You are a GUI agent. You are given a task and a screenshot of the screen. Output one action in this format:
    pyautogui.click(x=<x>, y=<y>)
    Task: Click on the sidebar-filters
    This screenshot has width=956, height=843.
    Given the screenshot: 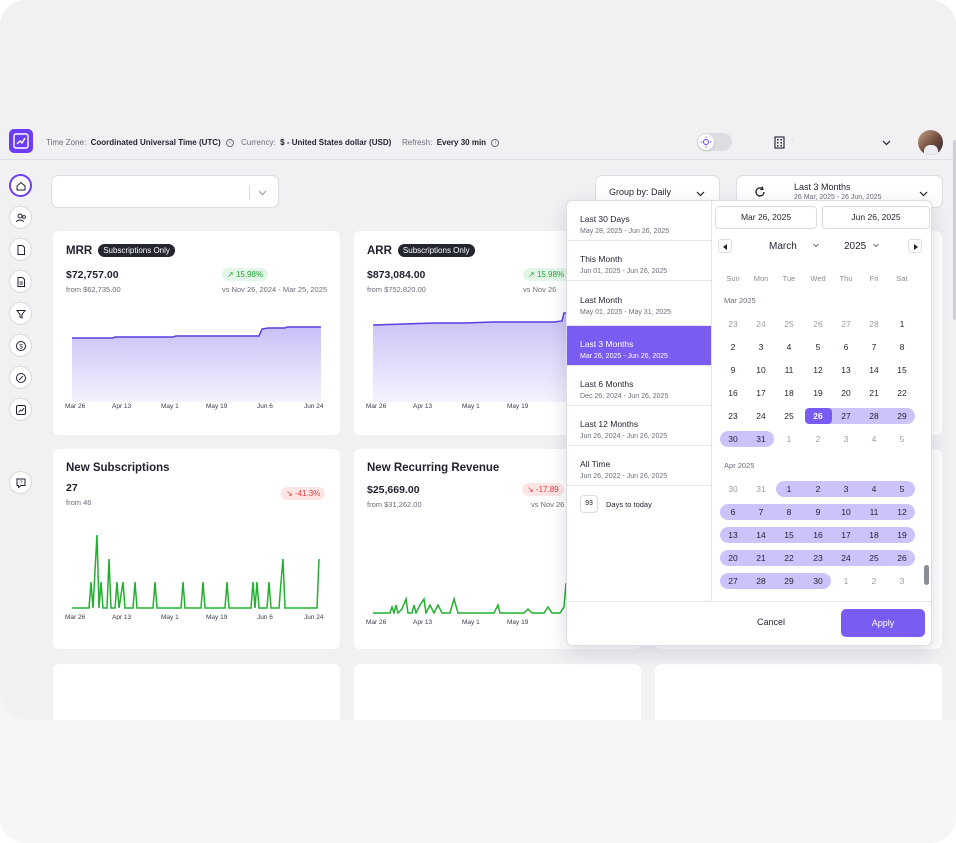 What is the action you would take?
    pyautogui.click(x=20, y=313)
    